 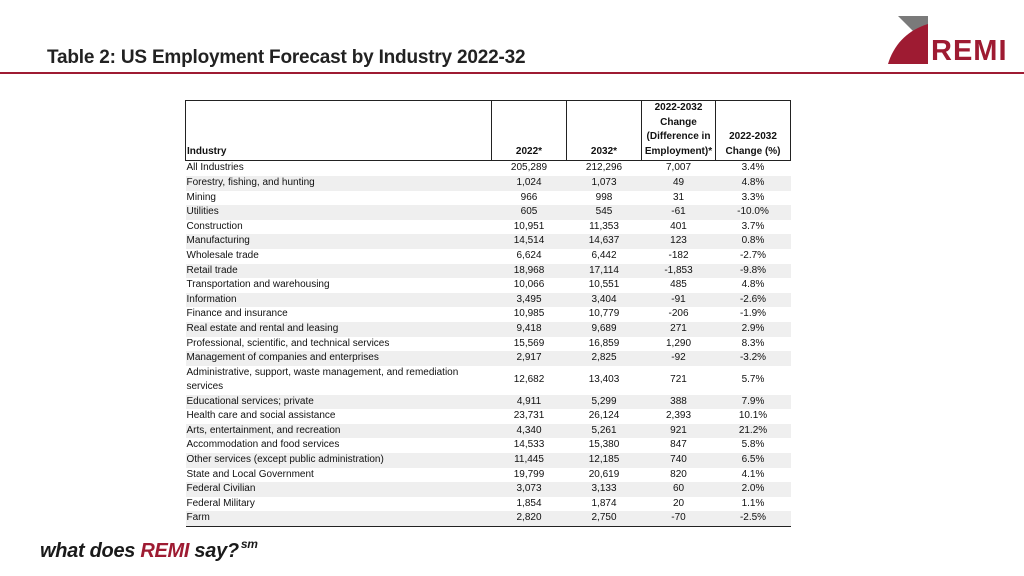 What do you see at coordinates (529, 402) in the screenshot?
I see `value-2022-cell: 4,911` at bounding box center [529, 402].